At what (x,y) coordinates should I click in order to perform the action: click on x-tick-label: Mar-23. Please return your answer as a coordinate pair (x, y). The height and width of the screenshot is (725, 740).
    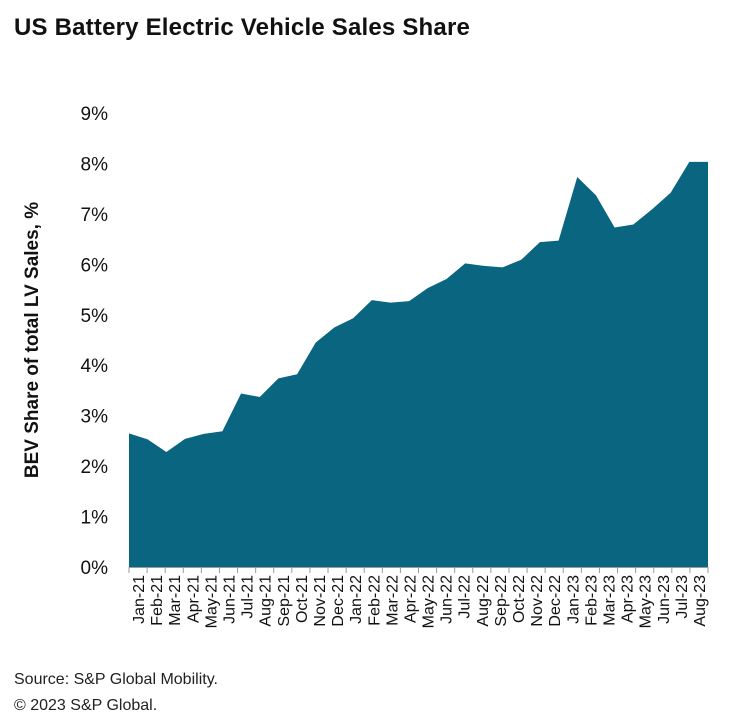
    Looking at the image, I should click on (610, 600).